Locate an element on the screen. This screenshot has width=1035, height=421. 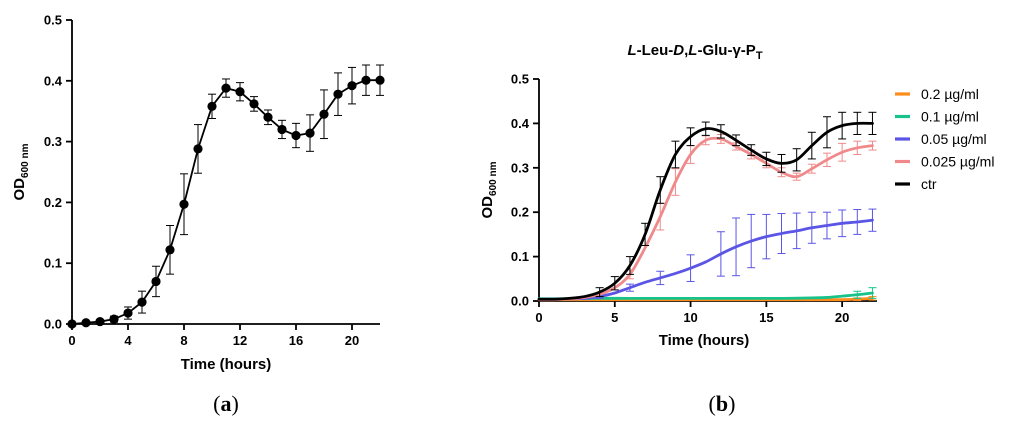
legend-label: ctr is located at coordinates (929, 184).